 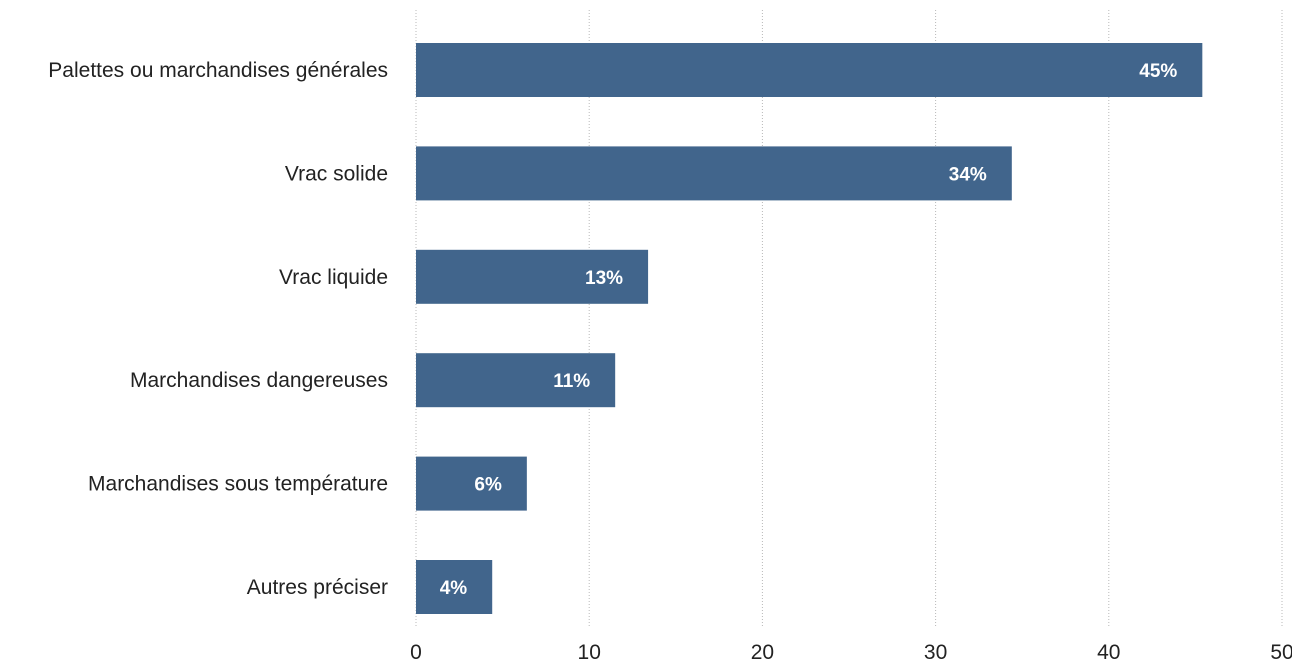 I want to click on x-tick-label-40: 40, so click(x=1108, y=651).